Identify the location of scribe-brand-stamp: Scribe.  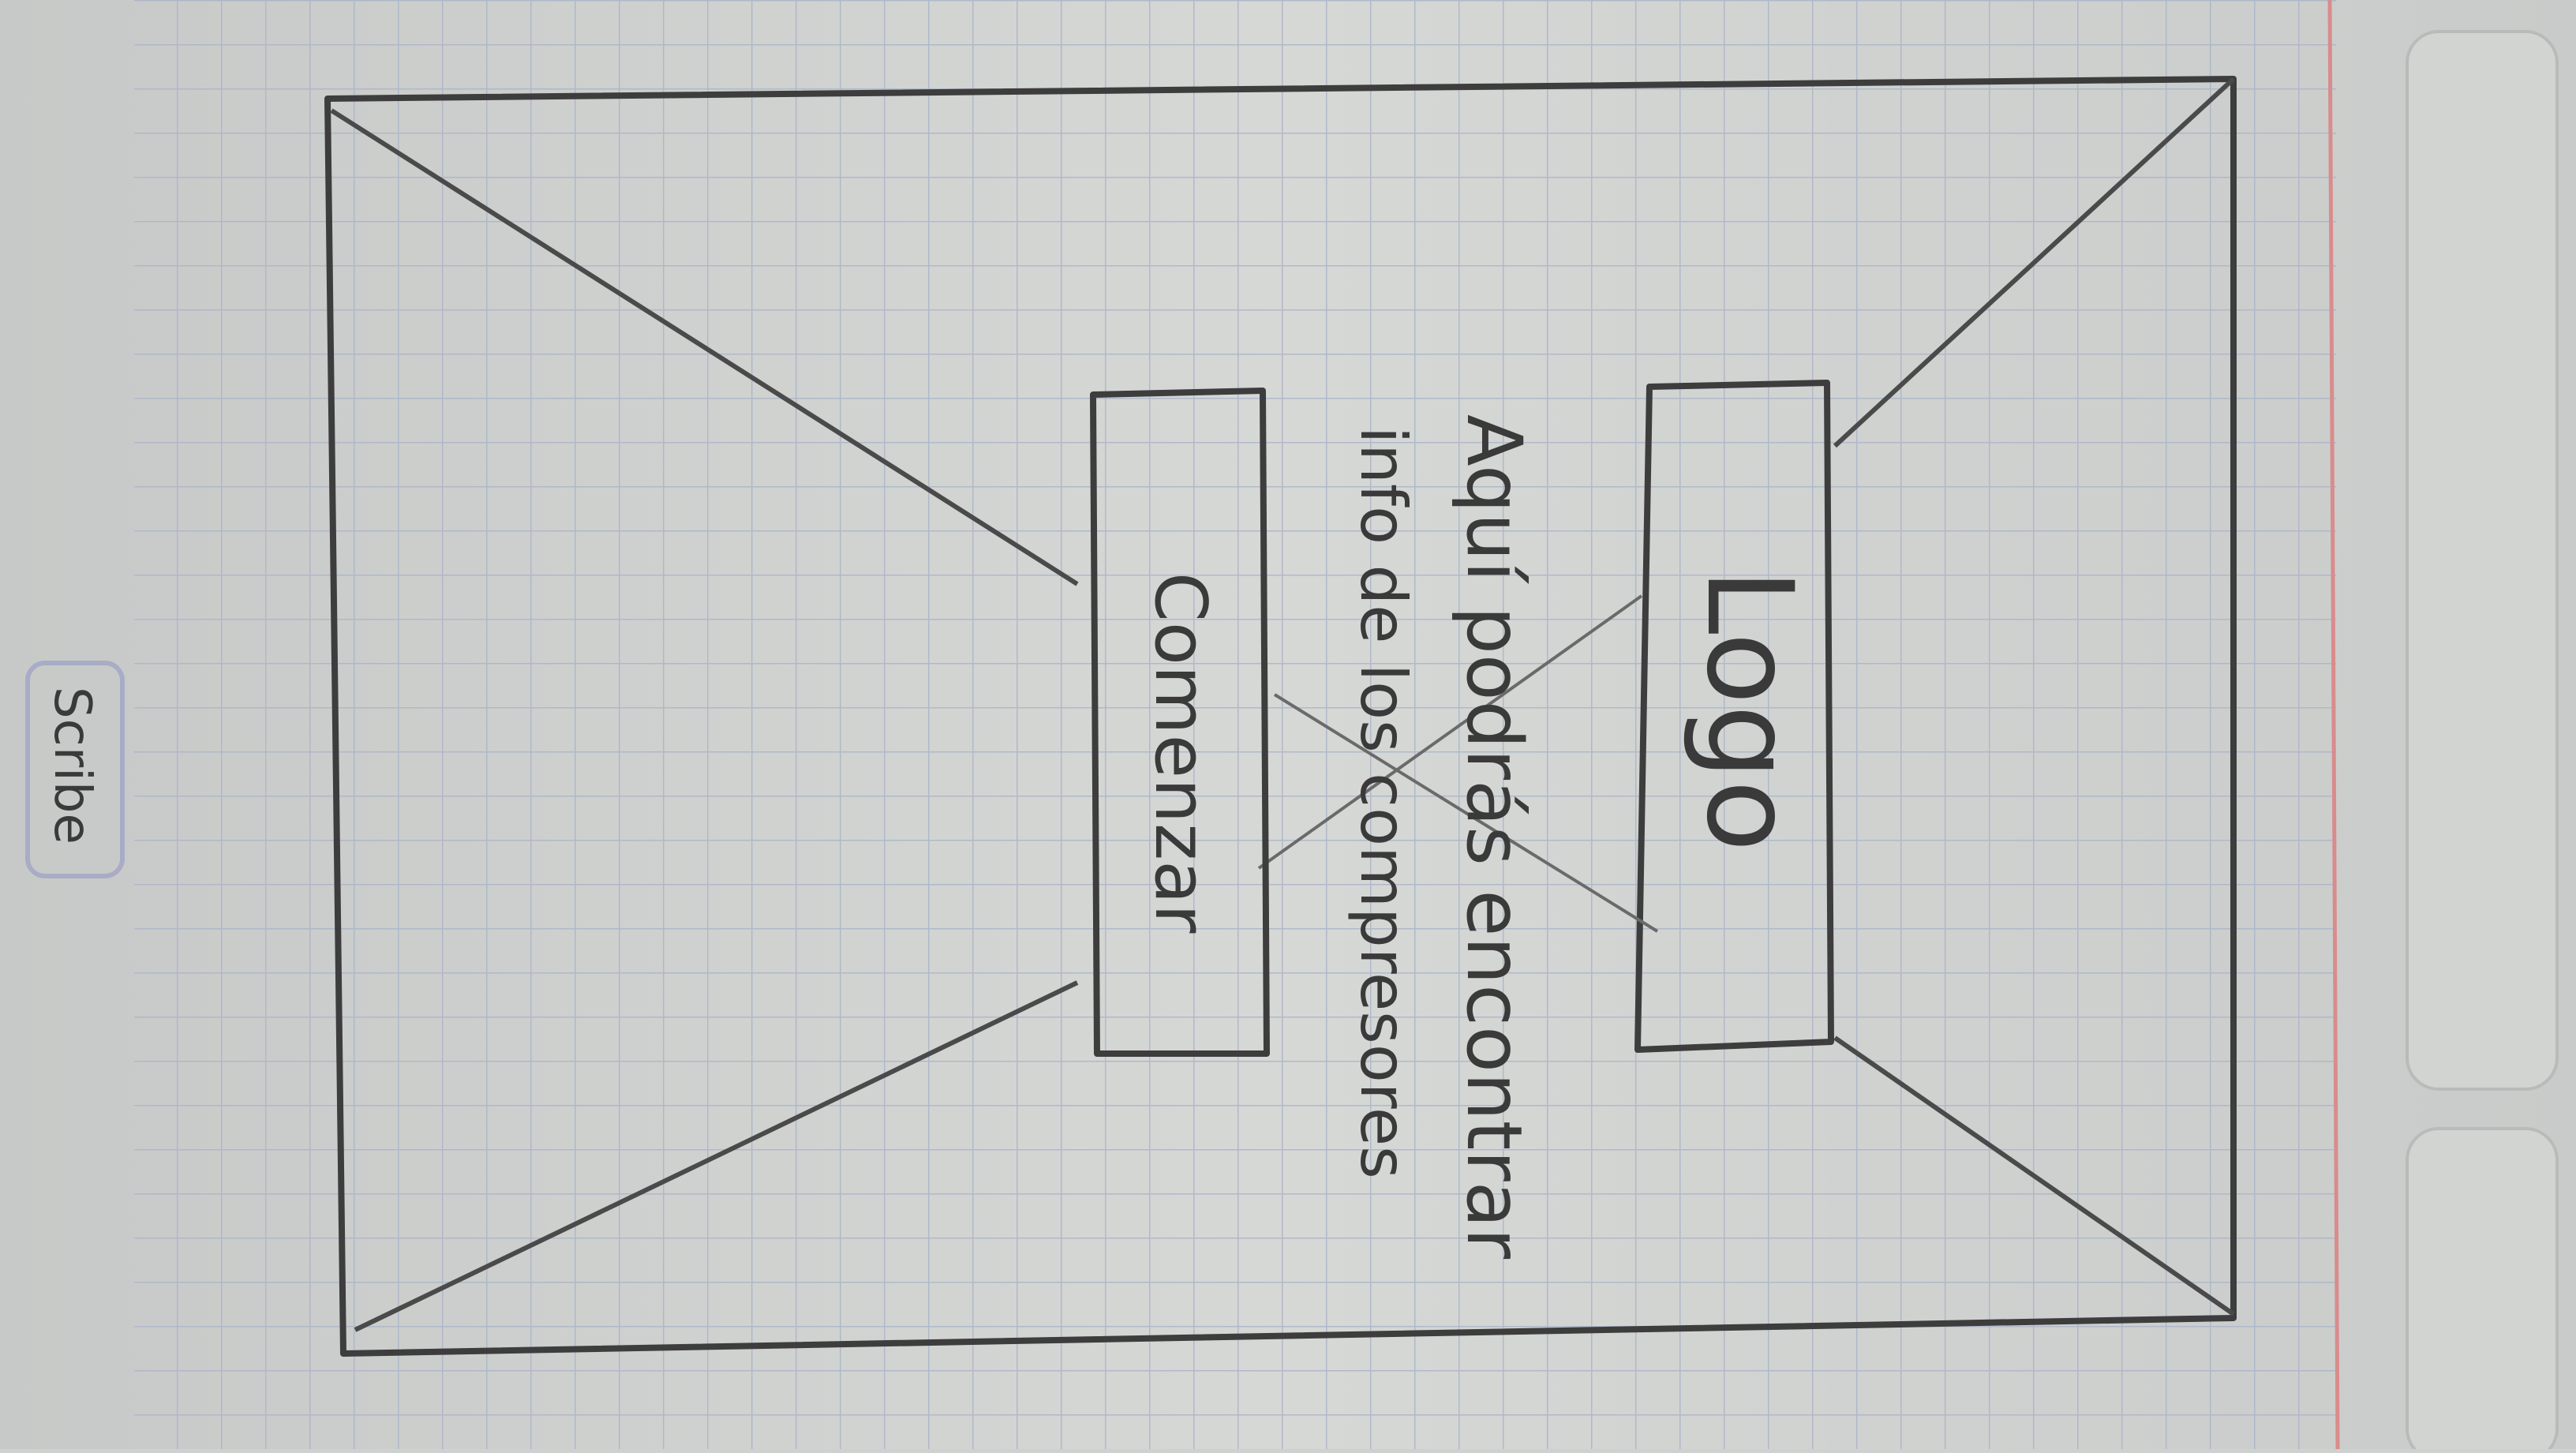
(75, 769).